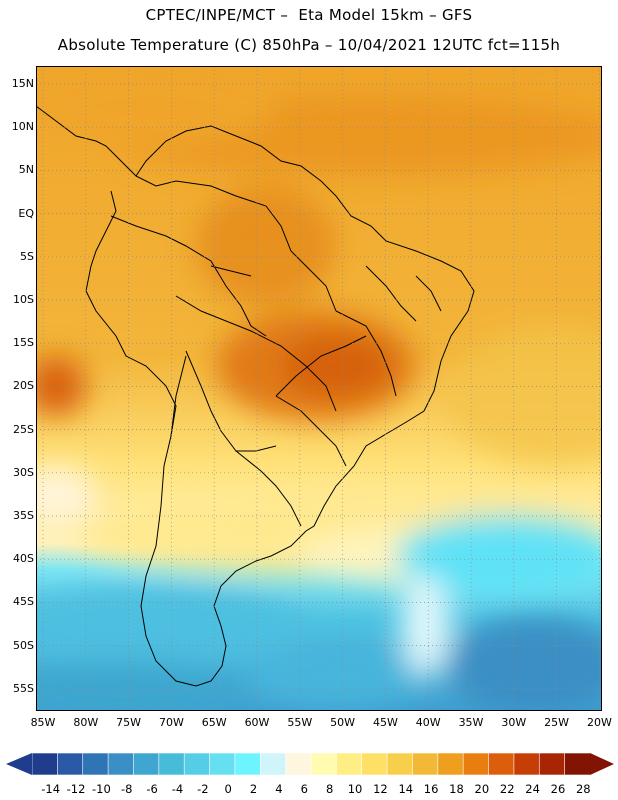 The width and height of the screenshot is (618, 800). What do you see at coordinates (22, 127) in the screenshot?
I see `latitude-label: 10N` at bounding box center [22, 127].